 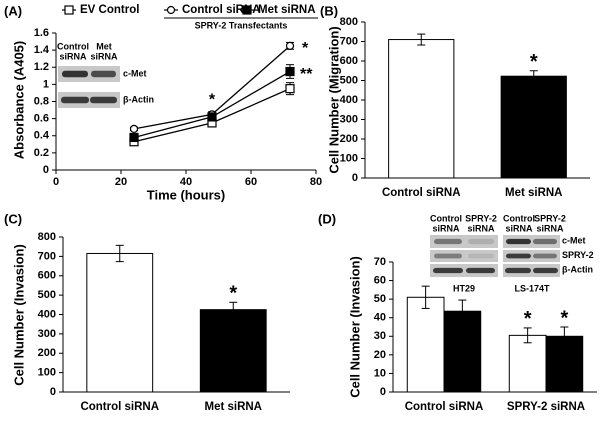 What do you see at coordinates (13, 218) in the screenshot?
I see `panel-label: (C)` at bounding box center [13, 218].